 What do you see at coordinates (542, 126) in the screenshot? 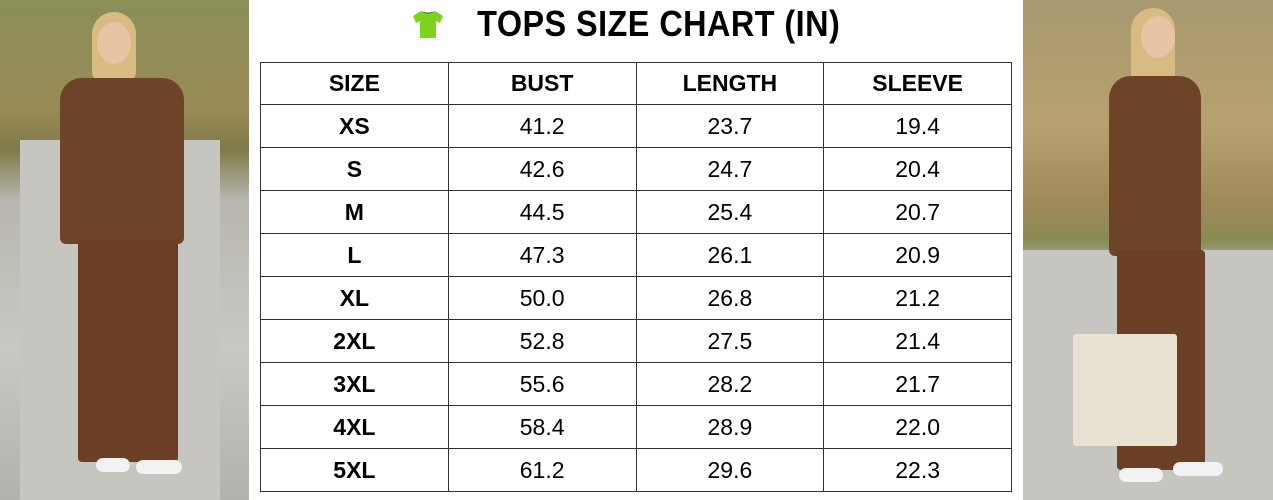
I see `cell-bust: 41.2` at bounding box center [542, 126].